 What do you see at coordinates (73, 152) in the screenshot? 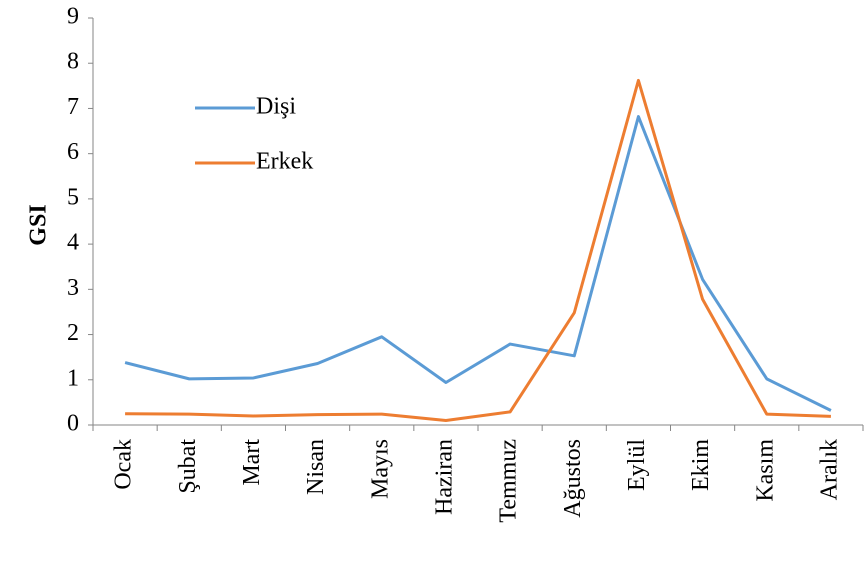
I see `y-tick-label: 6` at bounding box center [73, 152].